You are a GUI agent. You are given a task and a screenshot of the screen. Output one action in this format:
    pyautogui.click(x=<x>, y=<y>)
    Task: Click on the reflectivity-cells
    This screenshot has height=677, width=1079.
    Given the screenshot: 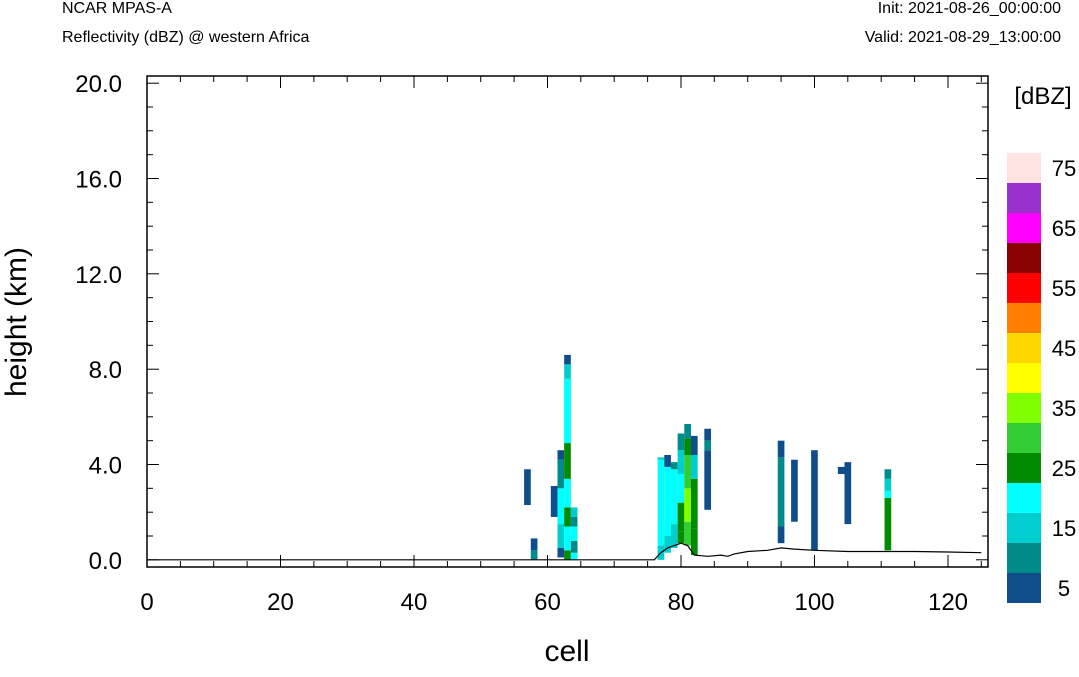 What is the action you would take?
    pyautogui.click(x=708, y=457)
    